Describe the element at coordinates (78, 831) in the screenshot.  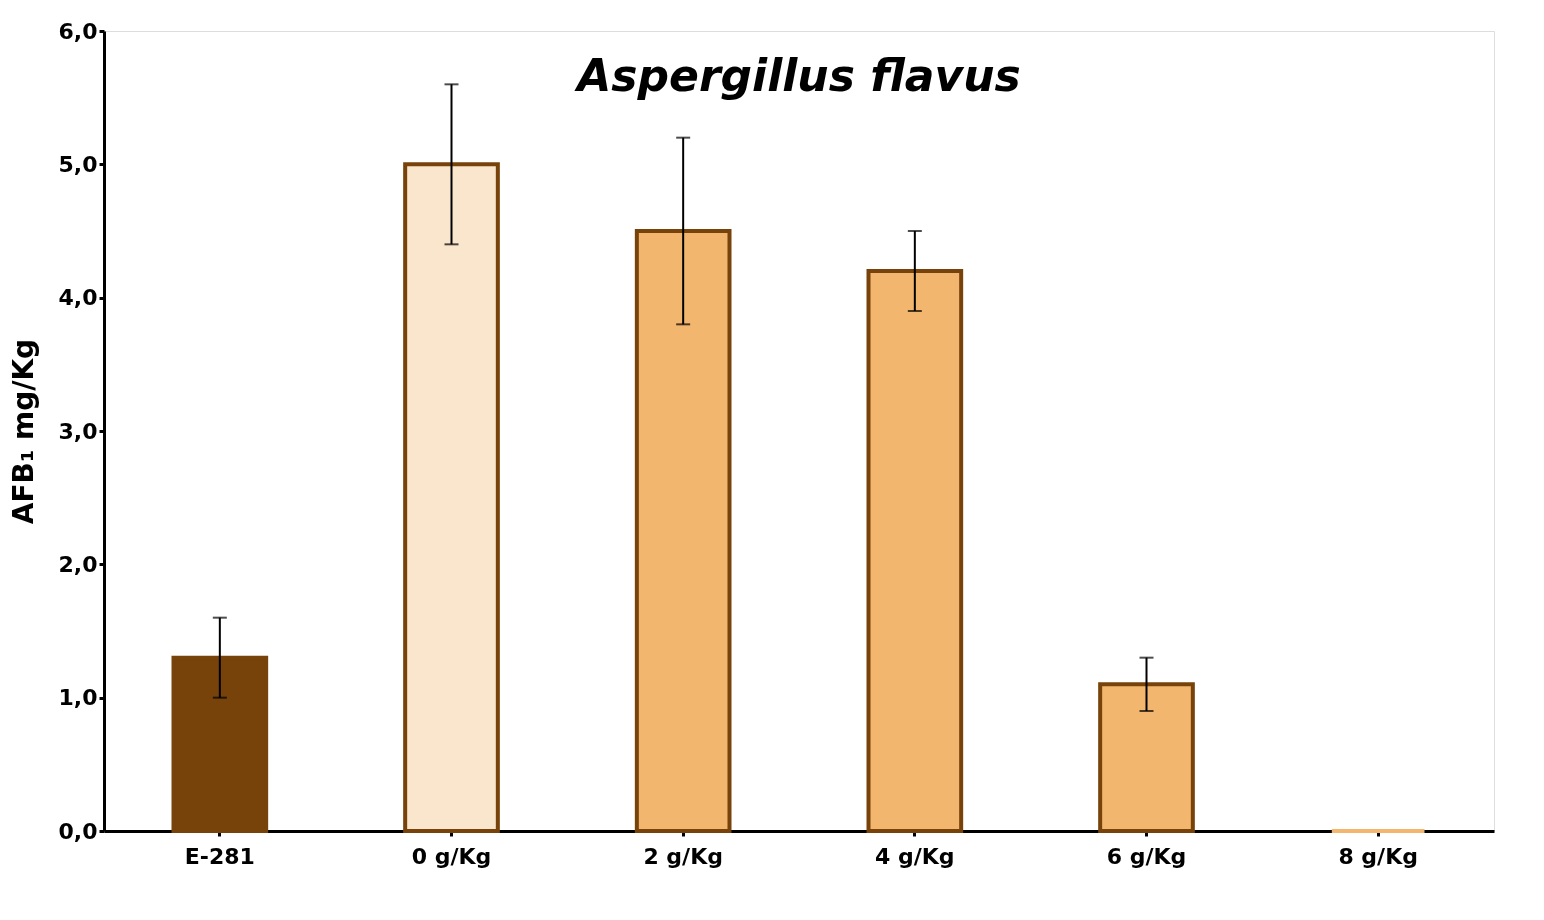
I see `y-tick-label: 0,0` at that location.